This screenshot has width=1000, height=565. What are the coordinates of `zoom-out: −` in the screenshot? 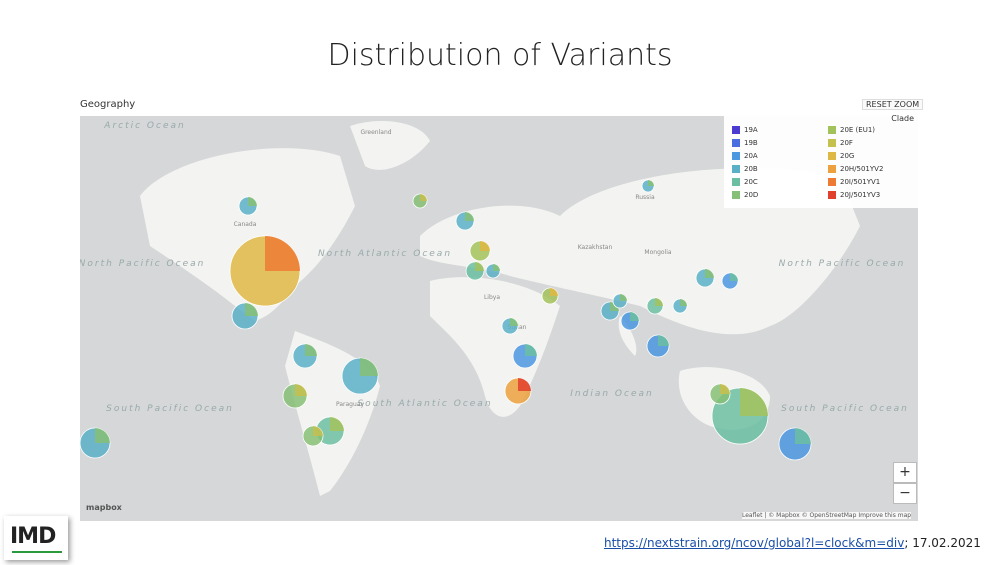 It's located at (905, 493).